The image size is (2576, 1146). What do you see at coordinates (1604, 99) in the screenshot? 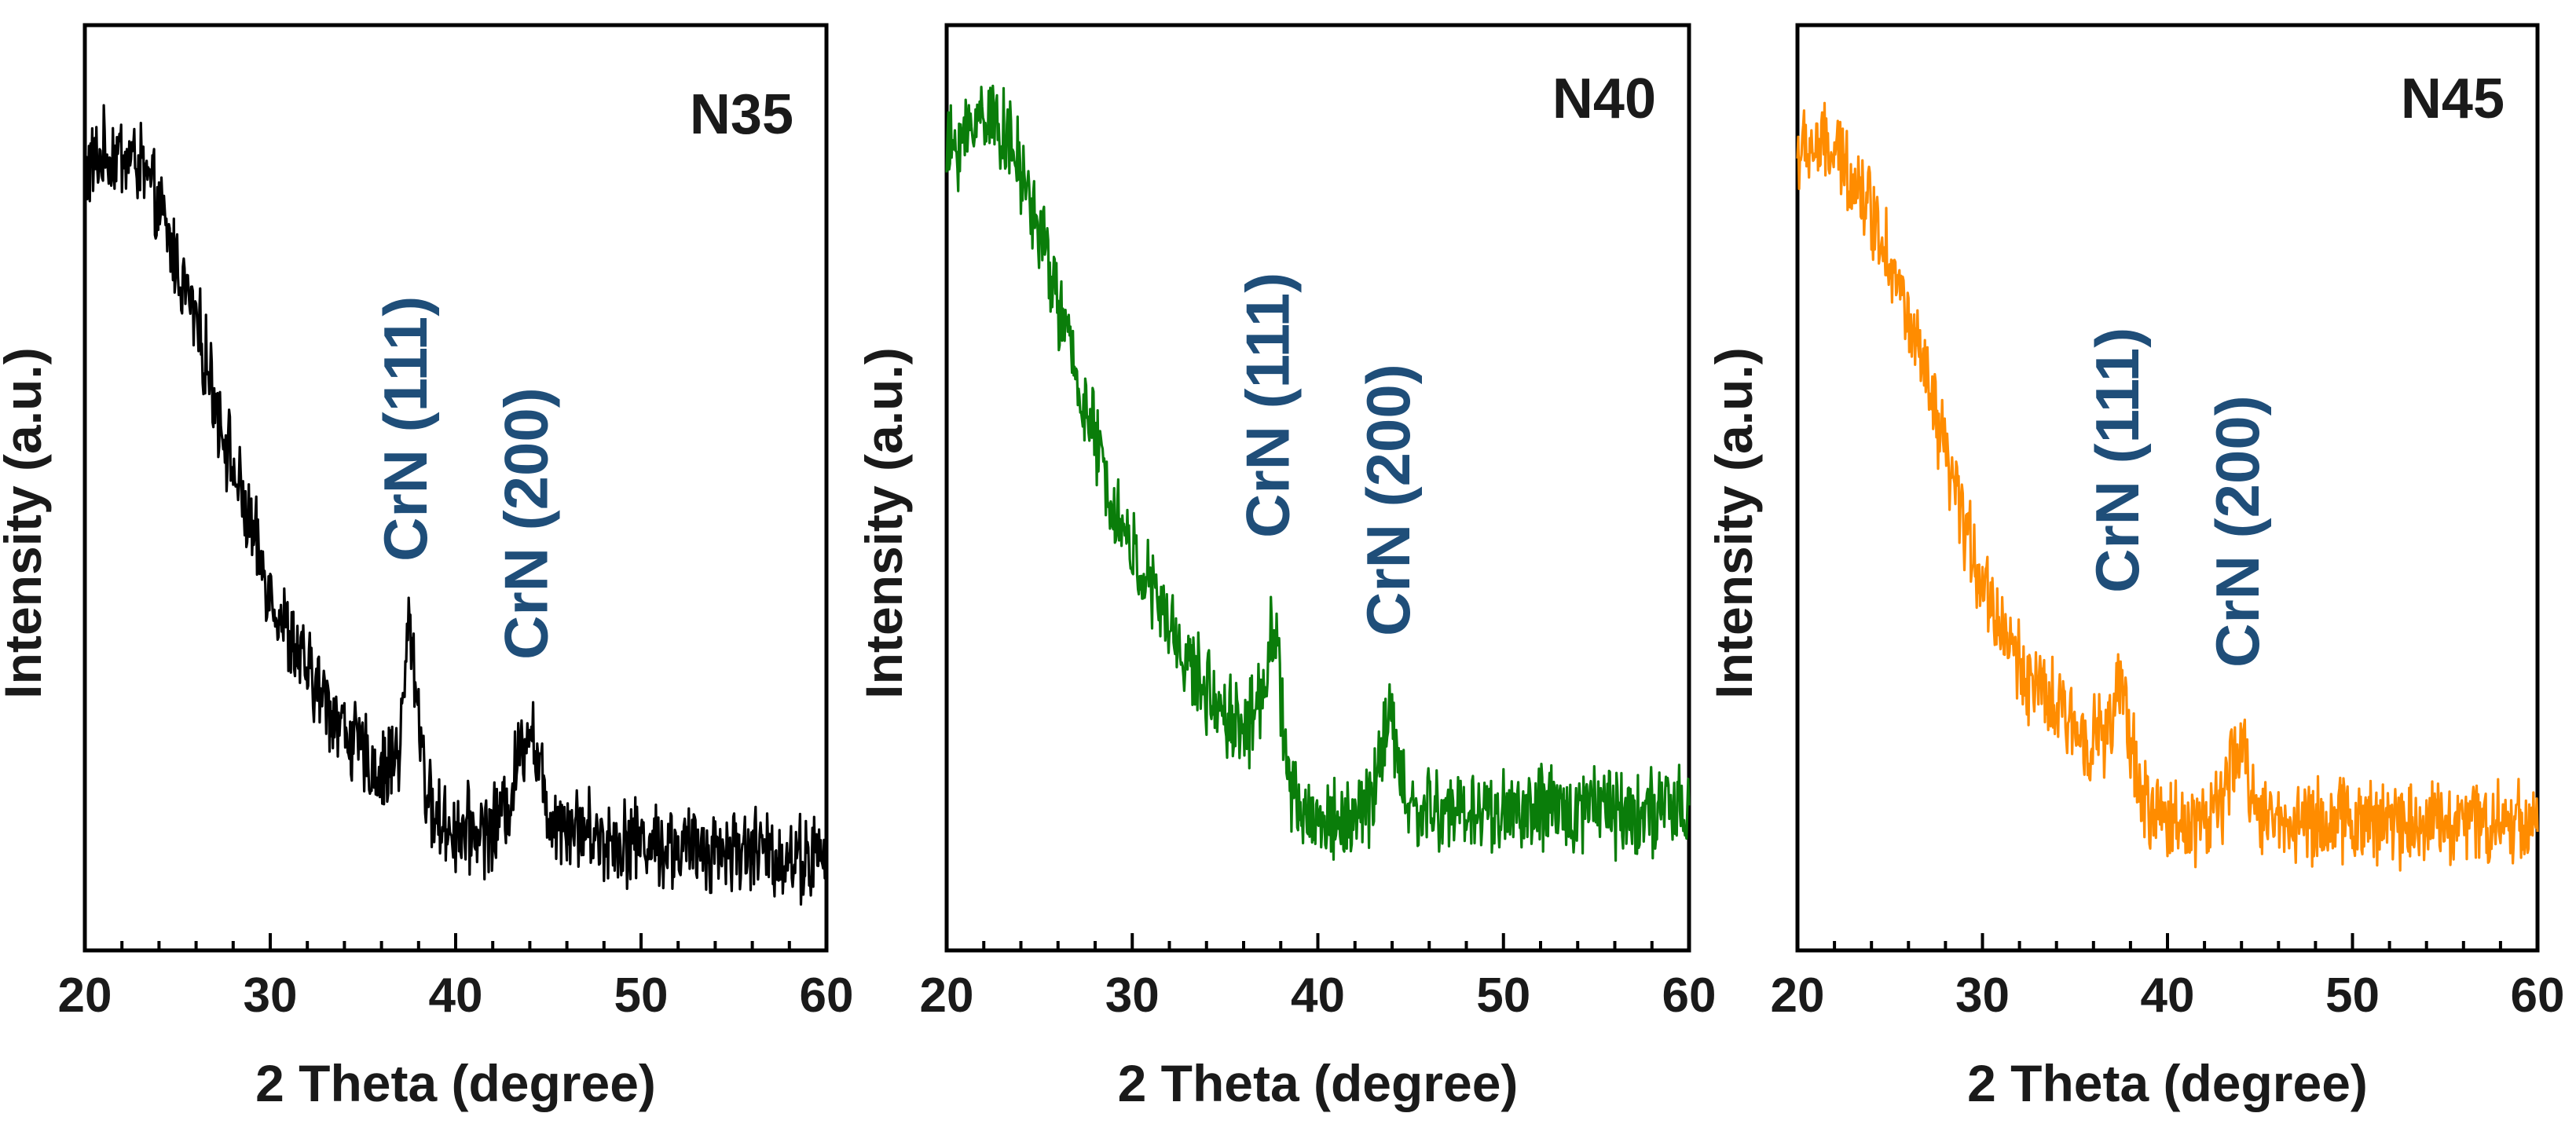
I see `panel-label: N40` at bounding box center [1604, 99].